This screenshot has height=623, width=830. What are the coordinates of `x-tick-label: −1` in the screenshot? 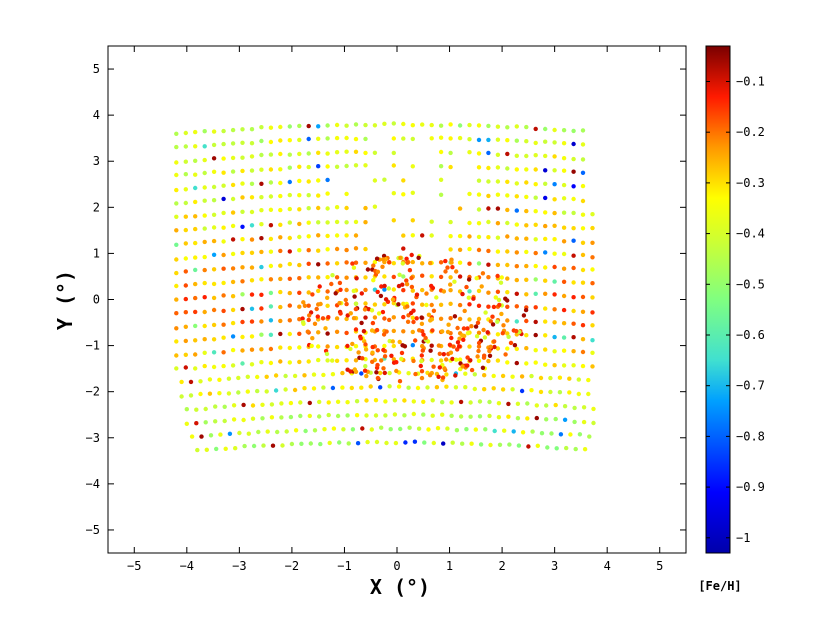 It's located at (344, 566).